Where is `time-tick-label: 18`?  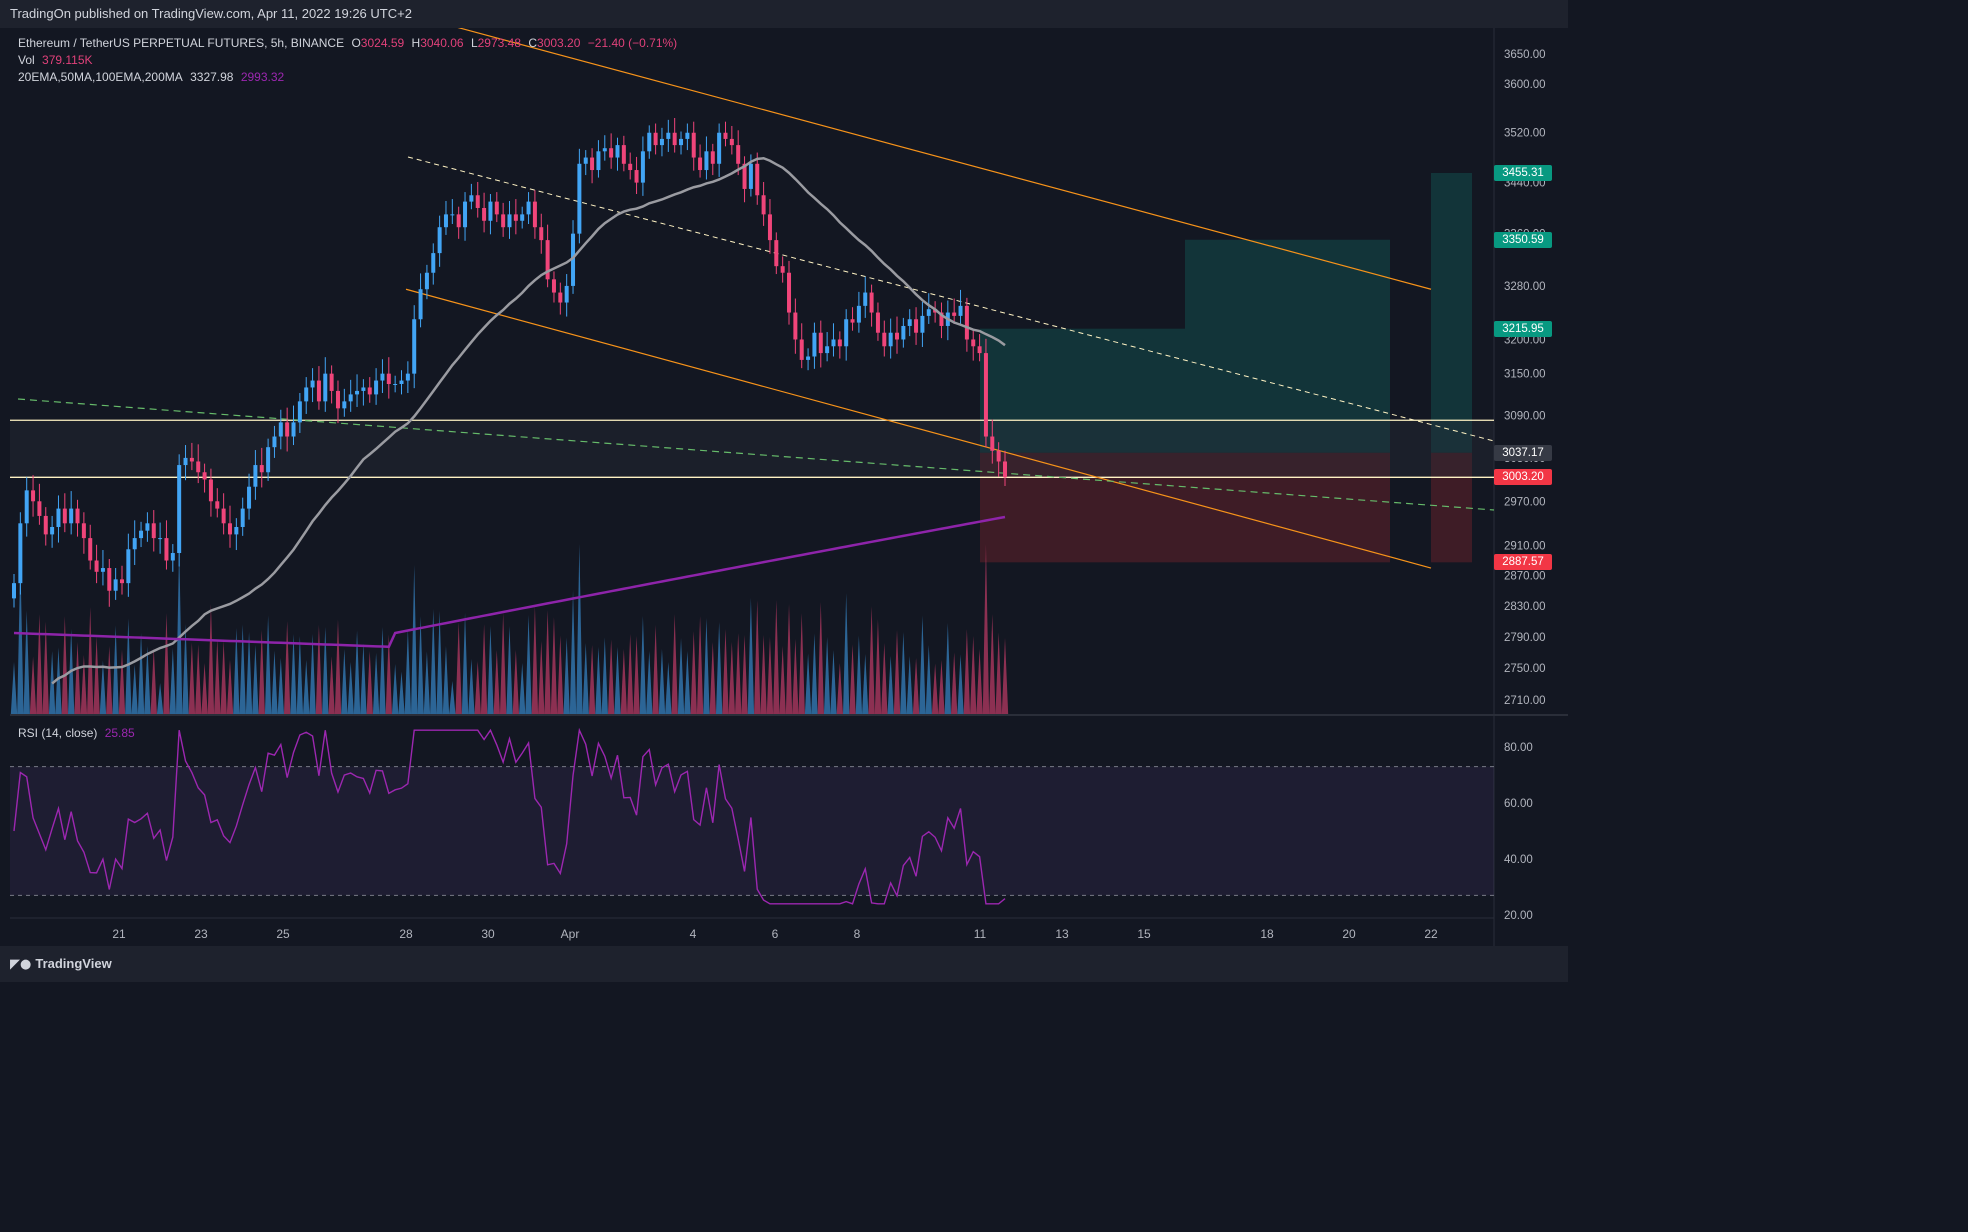 time-tick-label: 18 is located at coordinates (1267, 934).